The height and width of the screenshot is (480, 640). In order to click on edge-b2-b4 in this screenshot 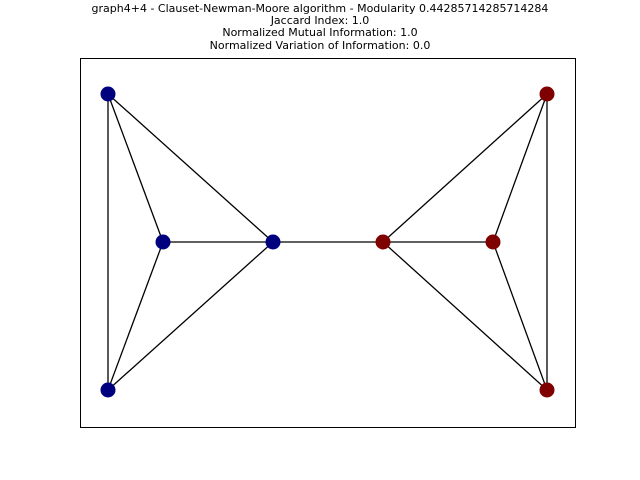, I will do `click(520, 316)`.